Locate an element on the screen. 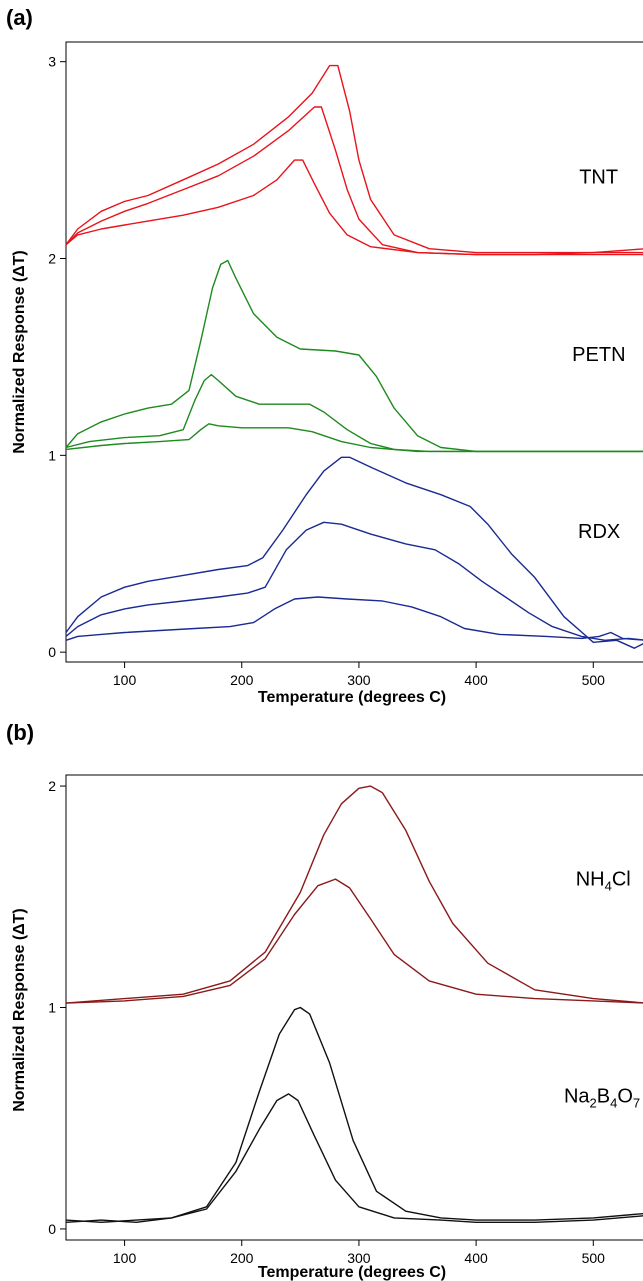 The width and height of the screenshot is (643, 1281). panel-b-x-axis: 100 200 300 400 500 is located at coordinates (359, 1253).